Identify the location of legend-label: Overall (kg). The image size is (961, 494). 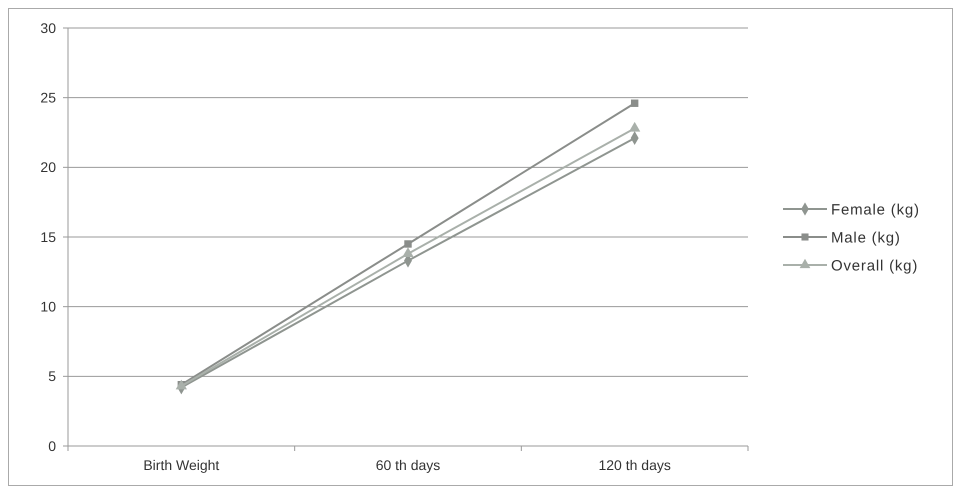
(874, 265).